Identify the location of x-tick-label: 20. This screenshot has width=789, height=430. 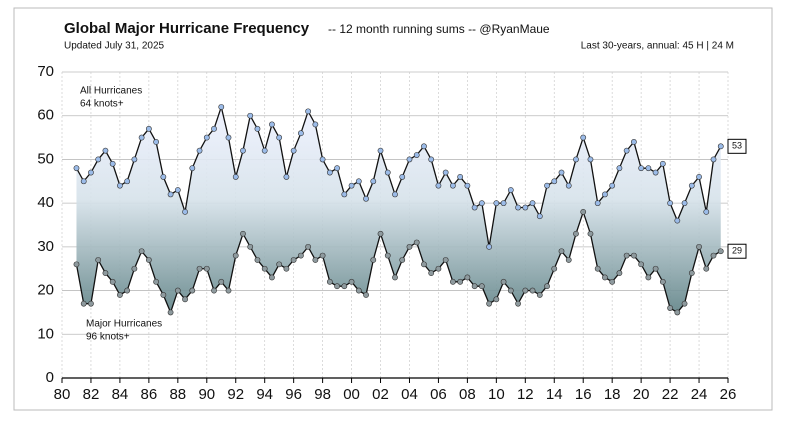
(641, 394).